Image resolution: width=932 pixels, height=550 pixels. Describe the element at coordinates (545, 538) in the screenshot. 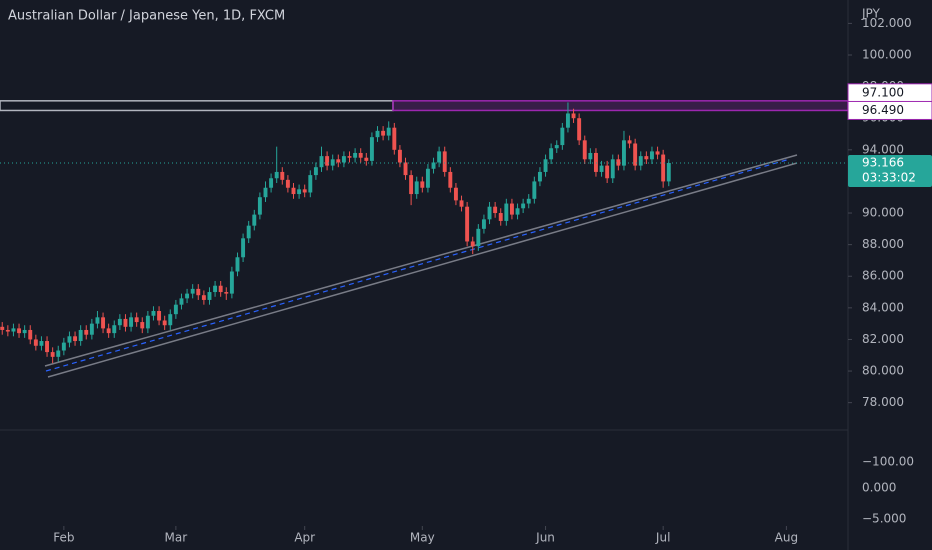

I see `x-tick-label: Jun` at that location.